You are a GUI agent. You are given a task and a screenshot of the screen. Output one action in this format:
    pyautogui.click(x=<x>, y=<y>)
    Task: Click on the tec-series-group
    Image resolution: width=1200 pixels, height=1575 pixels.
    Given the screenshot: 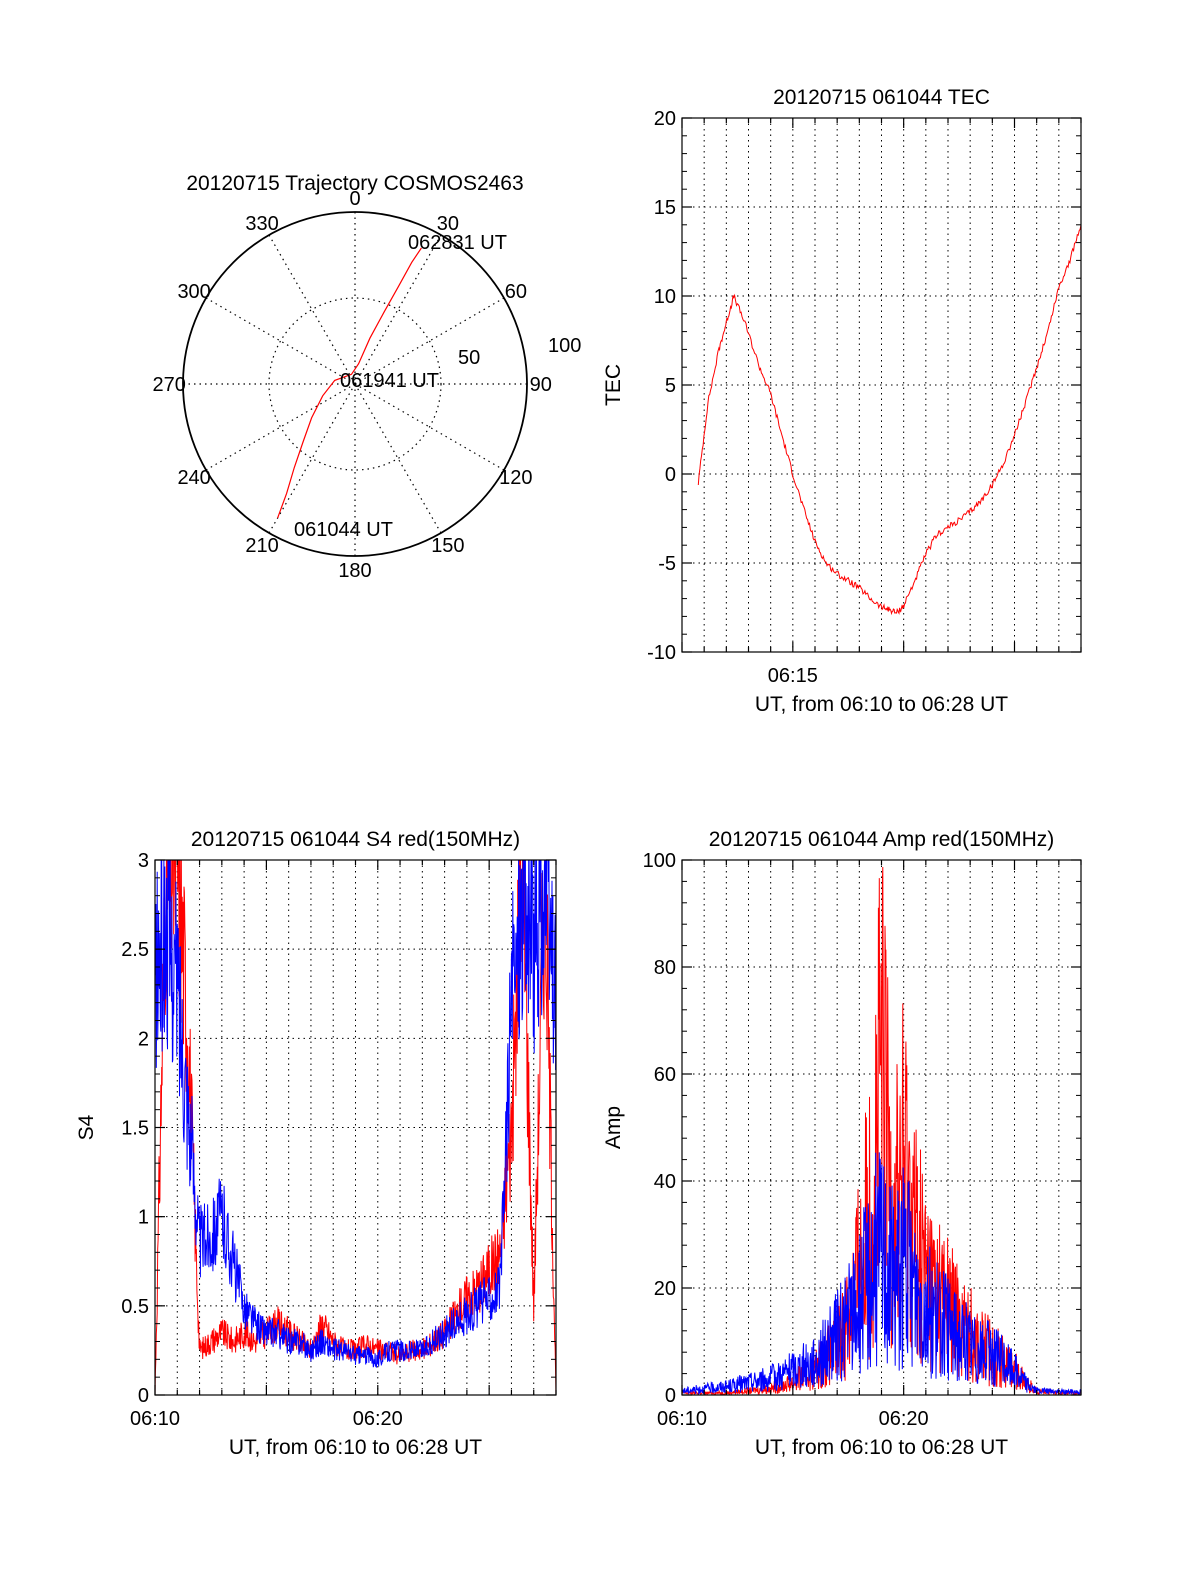 What is the action you would take?
    pyautogui.click(x=889, y=420)
    